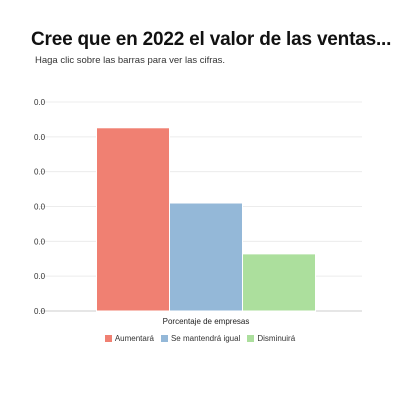  I want to click on legend-item: Se mantendrá igual, so click(200, 338).